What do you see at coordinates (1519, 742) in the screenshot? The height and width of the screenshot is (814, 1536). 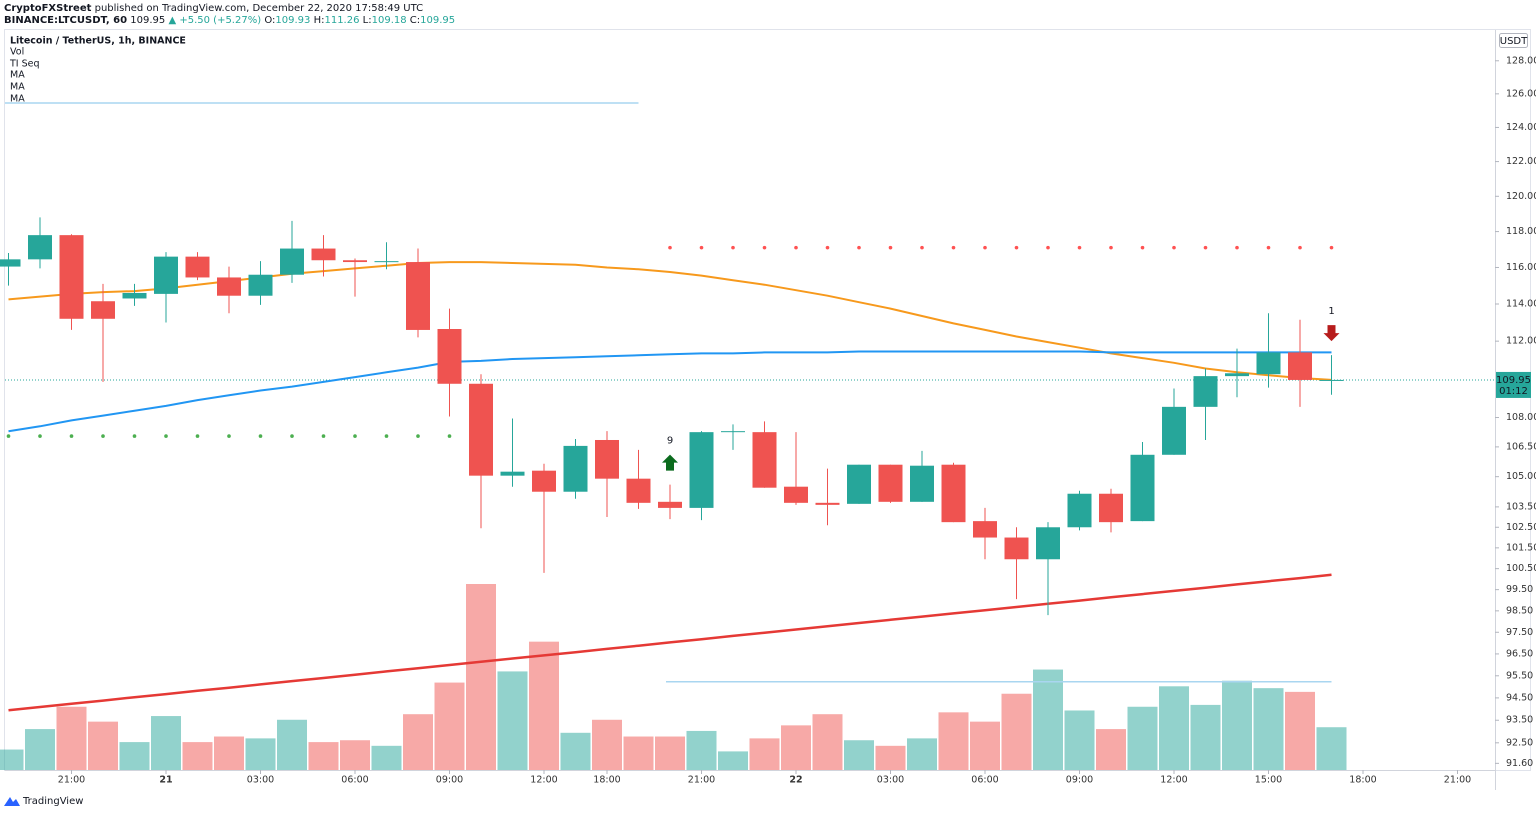 I see `y-tick-label: 92.50` at bounding box center [1519, 742].